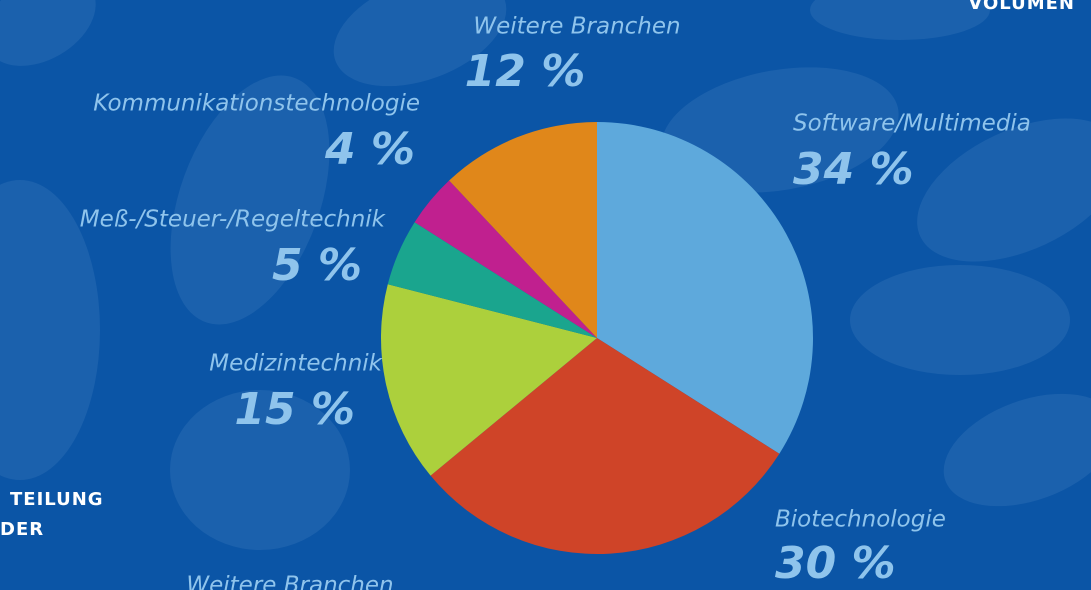  Describe the element at coordinates (860, 520) in the screenshot. I see `slice-label: Biotechnologie` at that location.